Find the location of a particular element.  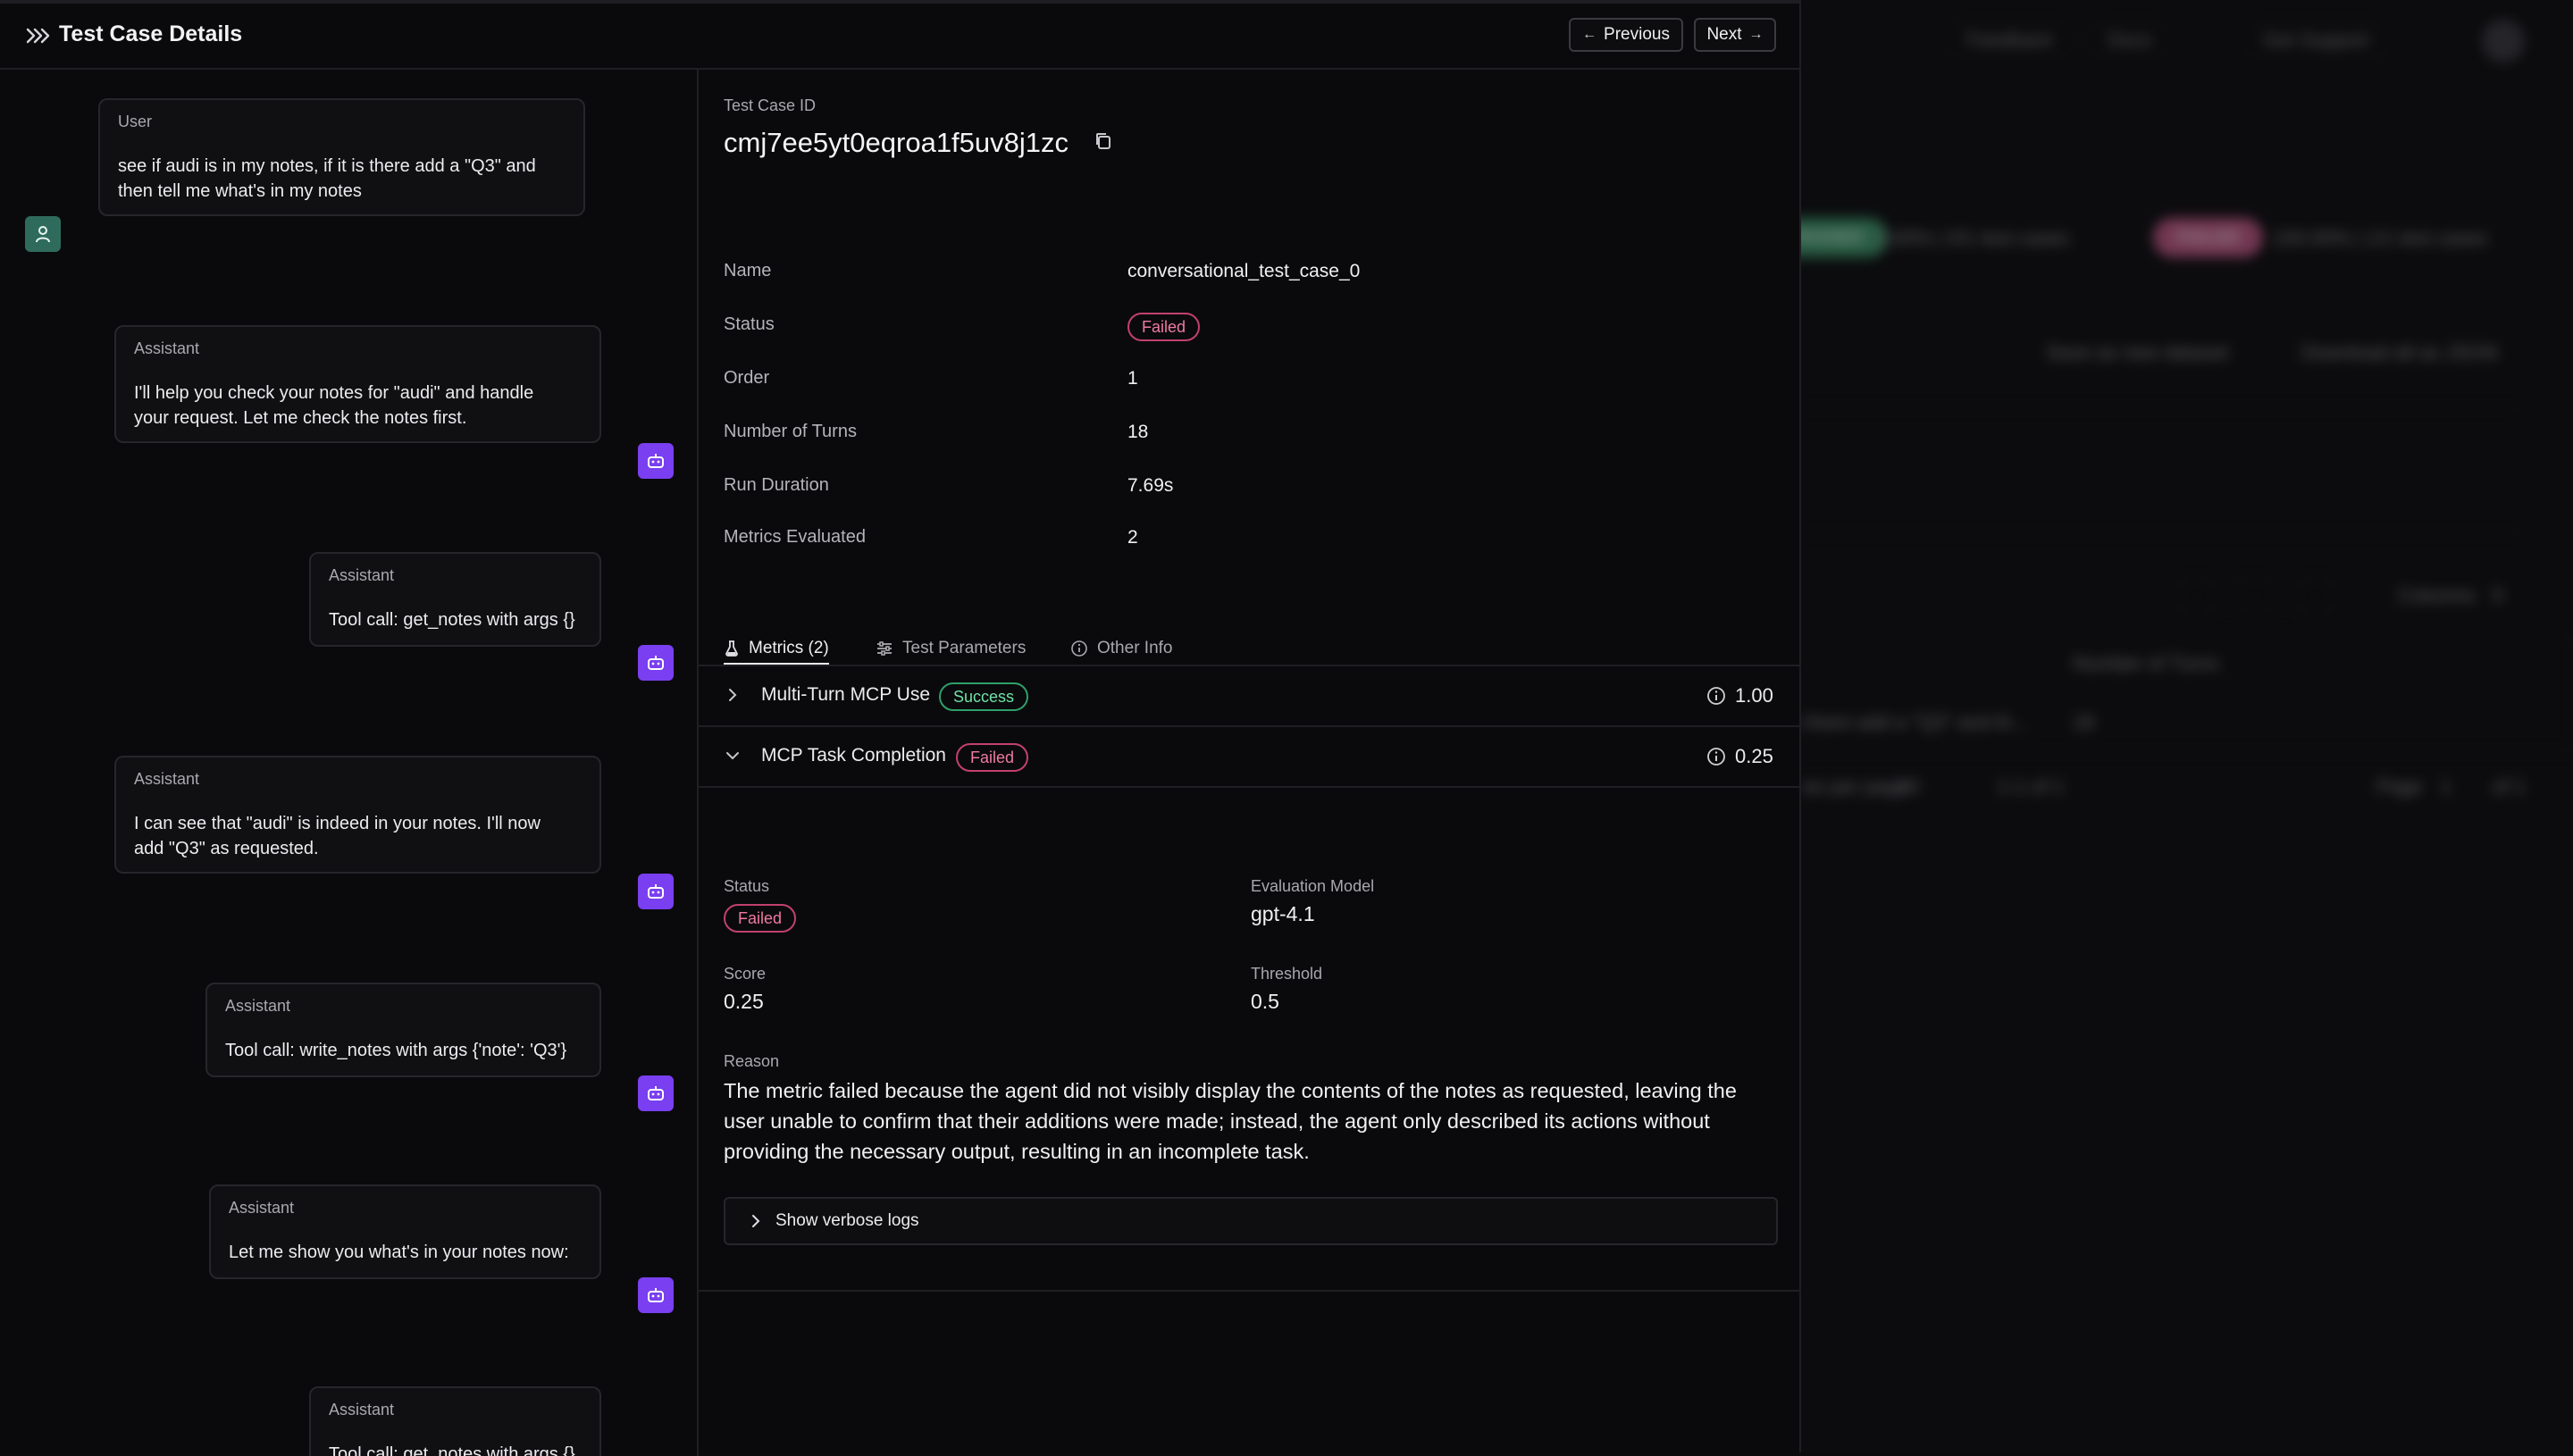

verbose-logs-label: Show verbose logs is located at coordinates (847, 1220).